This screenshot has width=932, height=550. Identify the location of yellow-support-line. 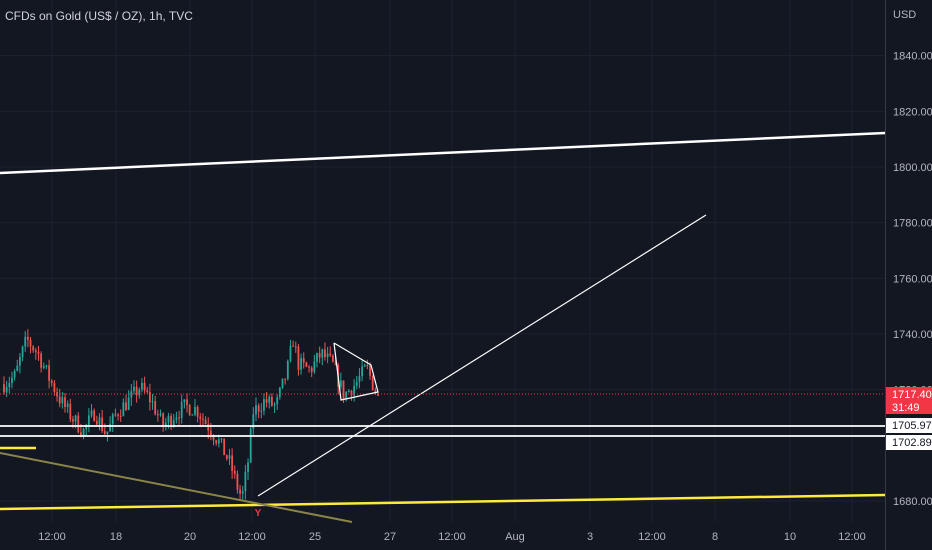
(443, 502).